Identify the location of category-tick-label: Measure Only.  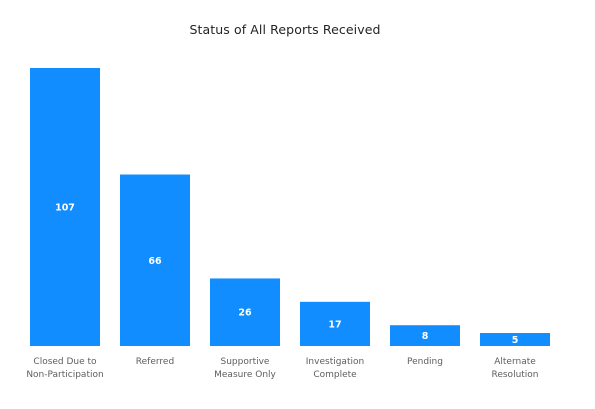
(245, 375).